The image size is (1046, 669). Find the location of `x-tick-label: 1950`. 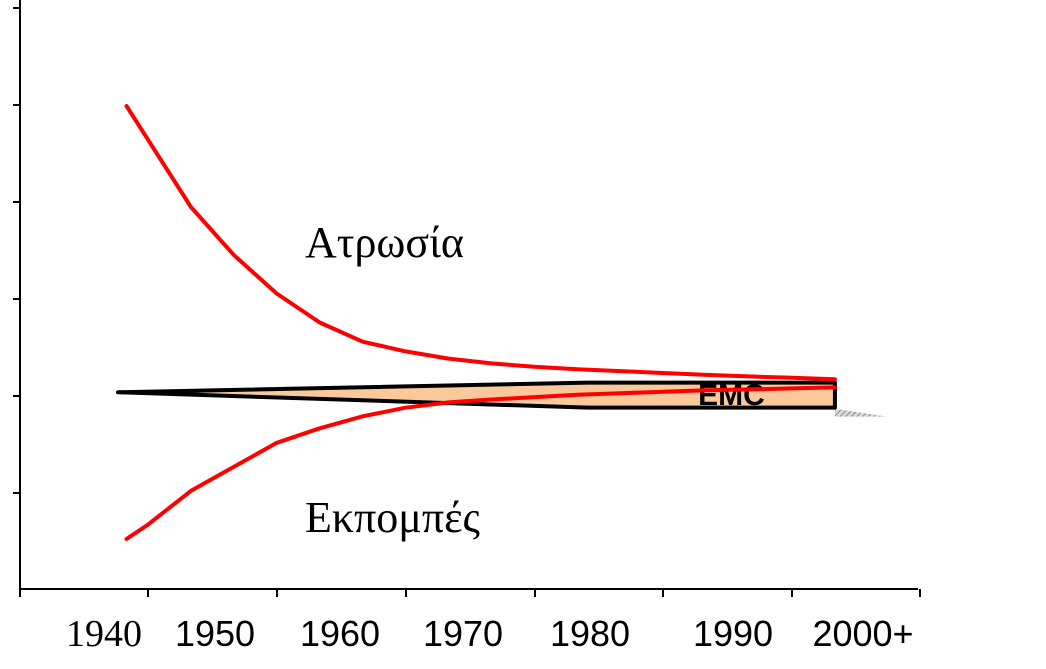

x-tick-label: 1950 is located at coordinates (215, 633).